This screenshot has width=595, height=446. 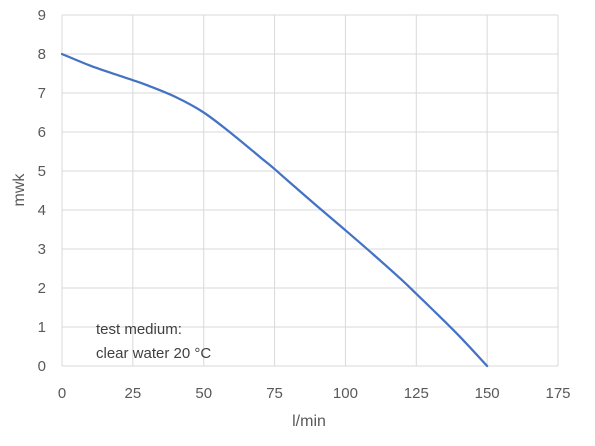 I want to click on x-tick-label: 150, so click(x=487, y=393).